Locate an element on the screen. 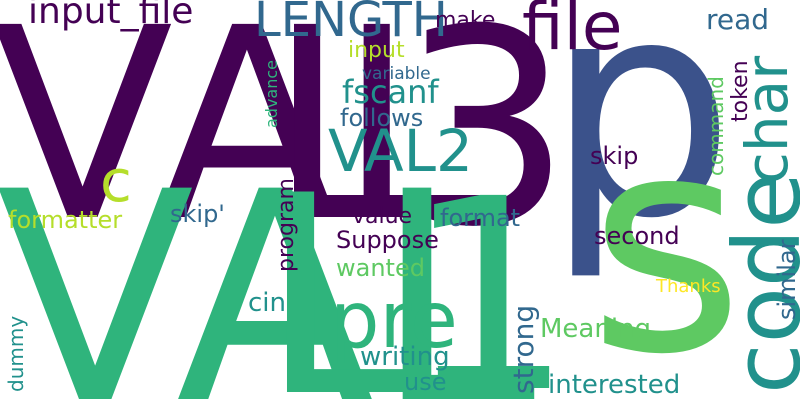  word-dummy: dummy is located at coordinates (16, 353).